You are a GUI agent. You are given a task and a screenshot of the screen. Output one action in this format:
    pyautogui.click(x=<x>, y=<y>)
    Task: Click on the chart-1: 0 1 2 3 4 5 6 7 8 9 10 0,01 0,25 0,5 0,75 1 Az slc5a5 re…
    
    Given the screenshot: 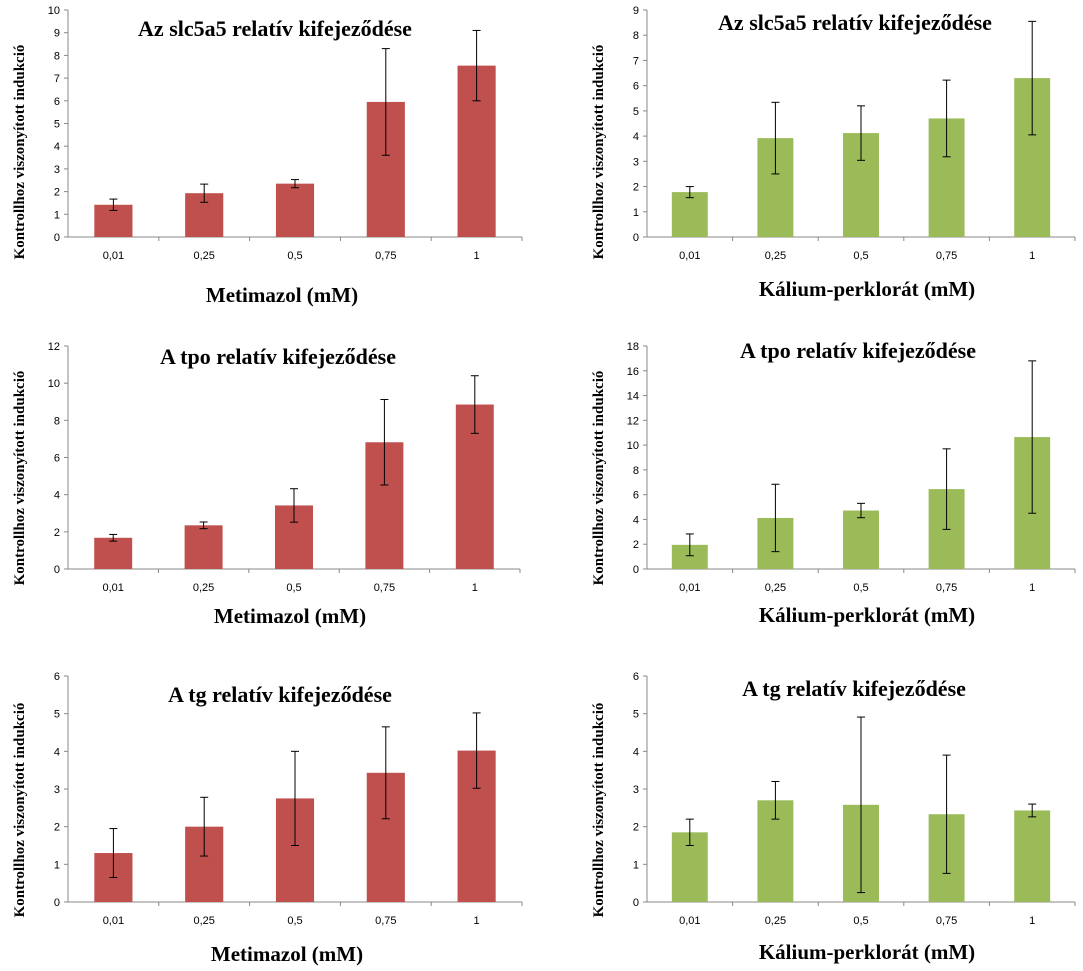 What is the action you would take?
    pyautogui.click(x=267, y=156)
    